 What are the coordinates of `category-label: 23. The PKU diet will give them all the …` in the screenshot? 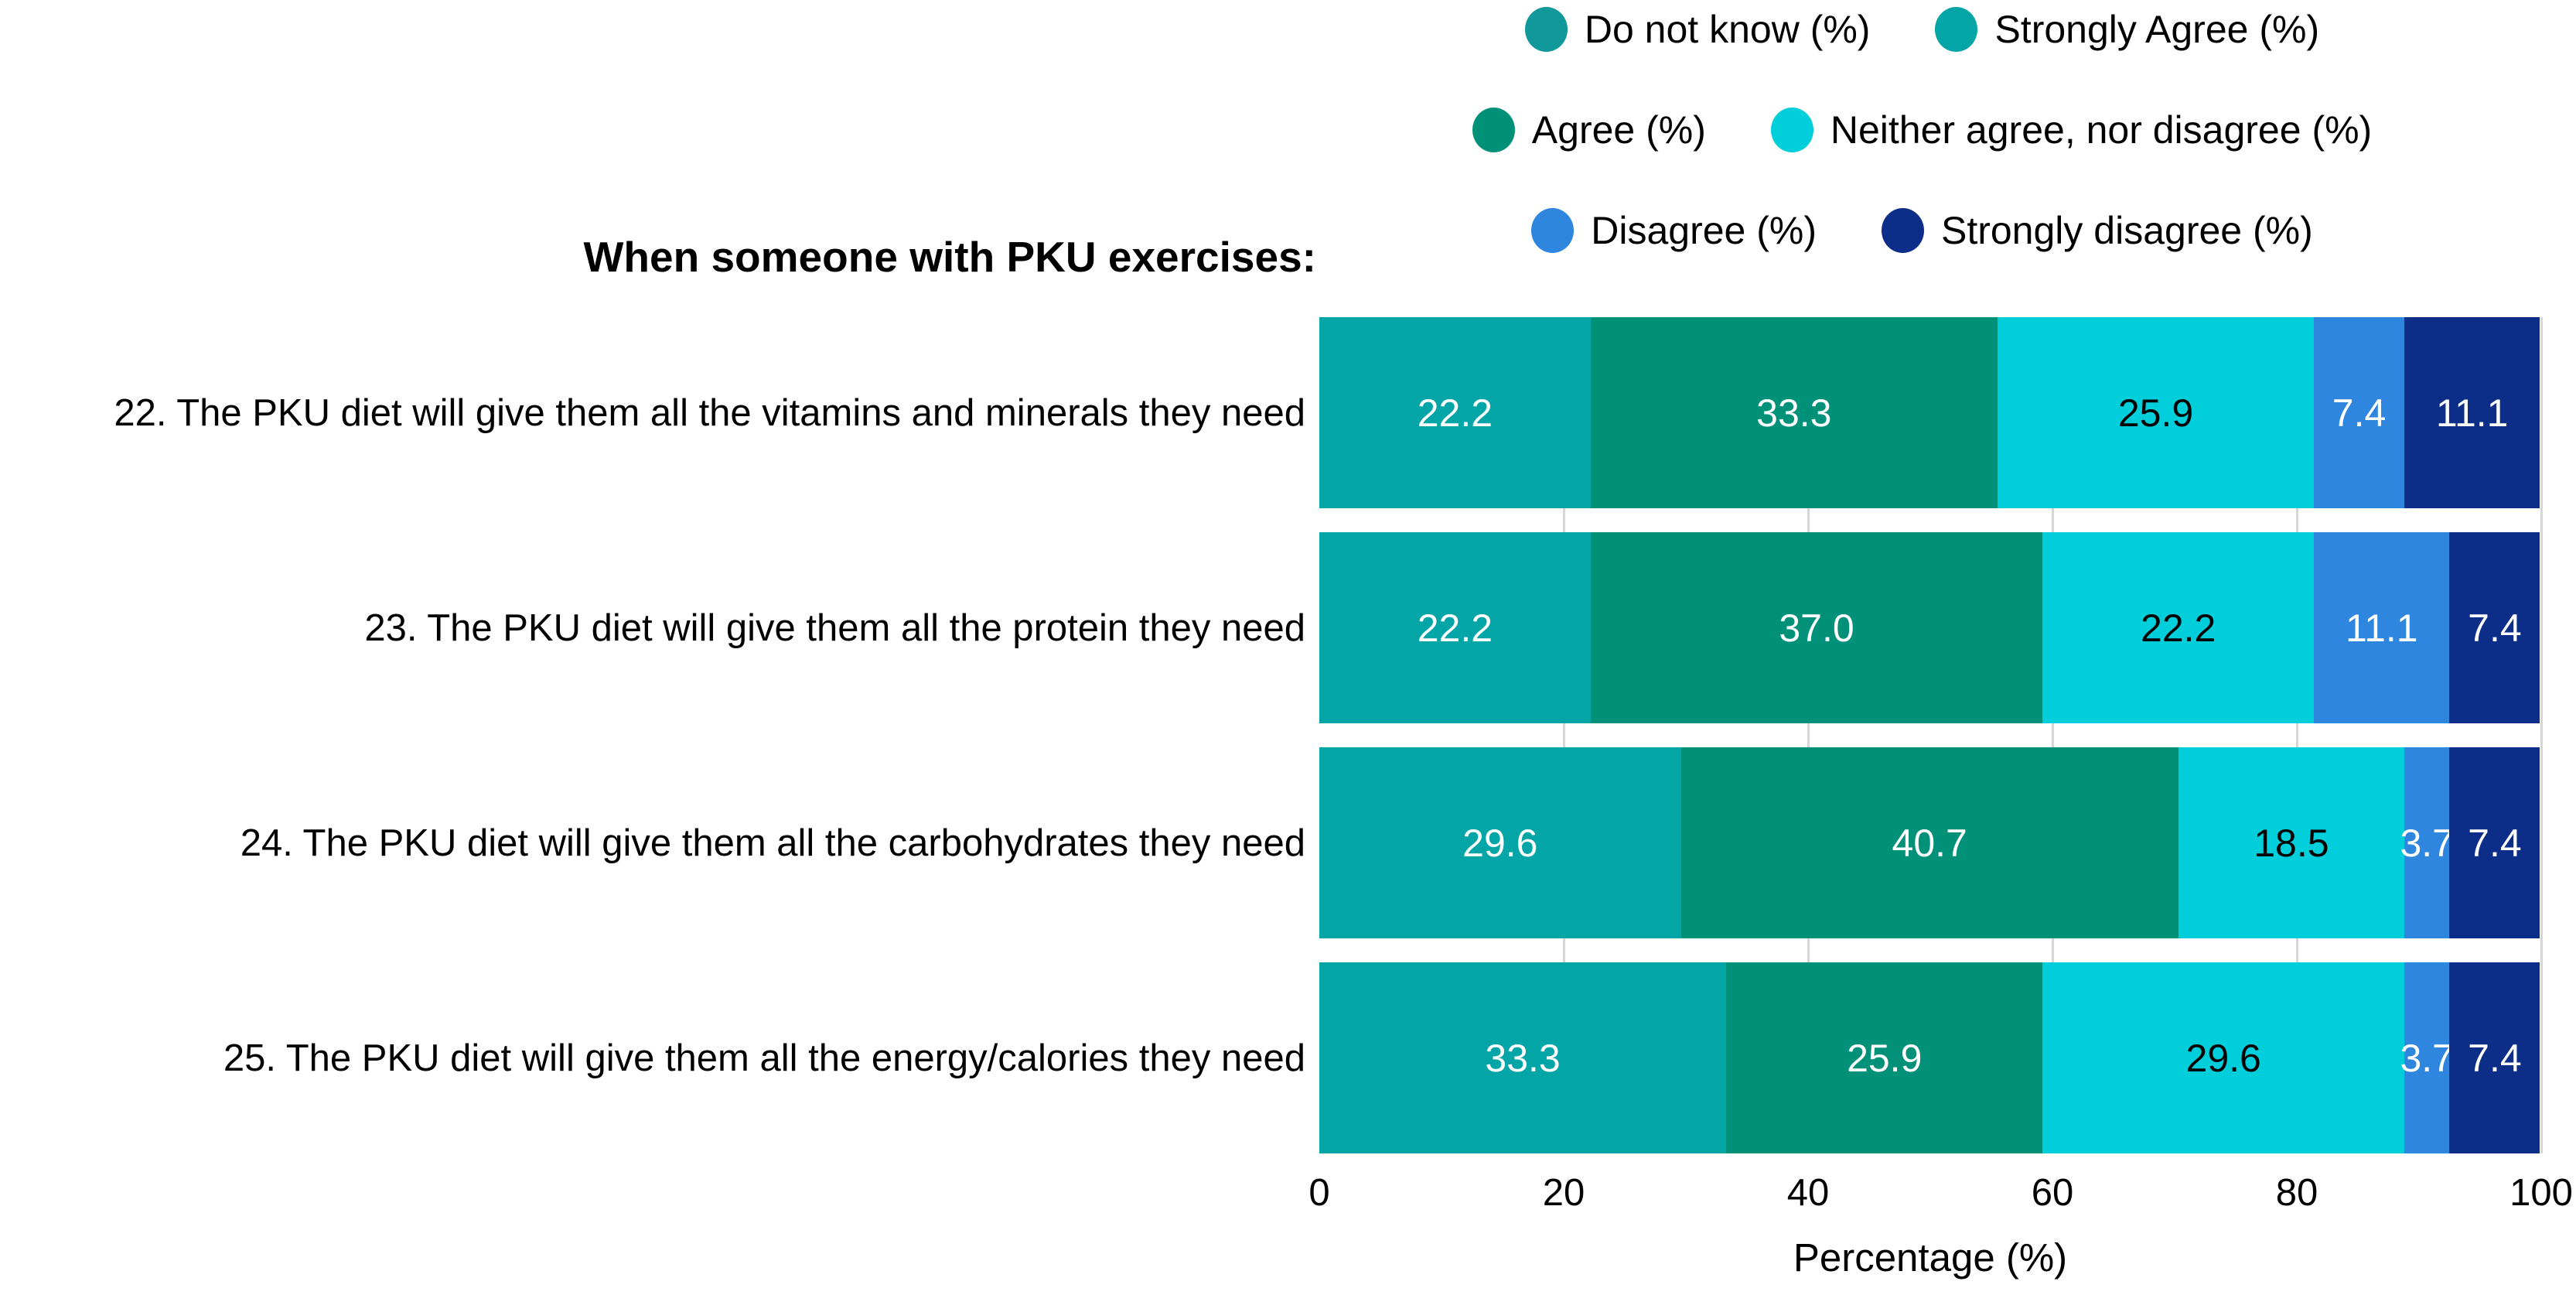 It's located at (834, 627).